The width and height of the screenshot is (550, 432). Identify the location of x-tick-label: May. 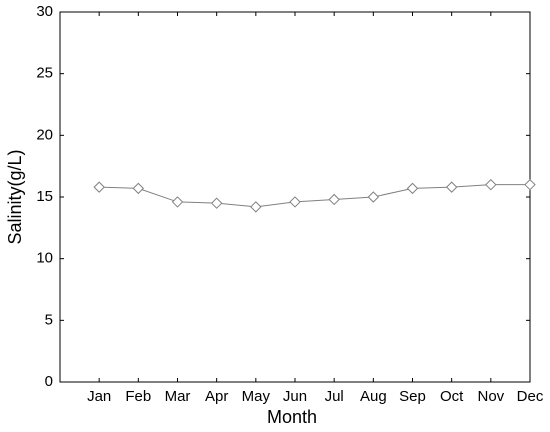
(256, 396).